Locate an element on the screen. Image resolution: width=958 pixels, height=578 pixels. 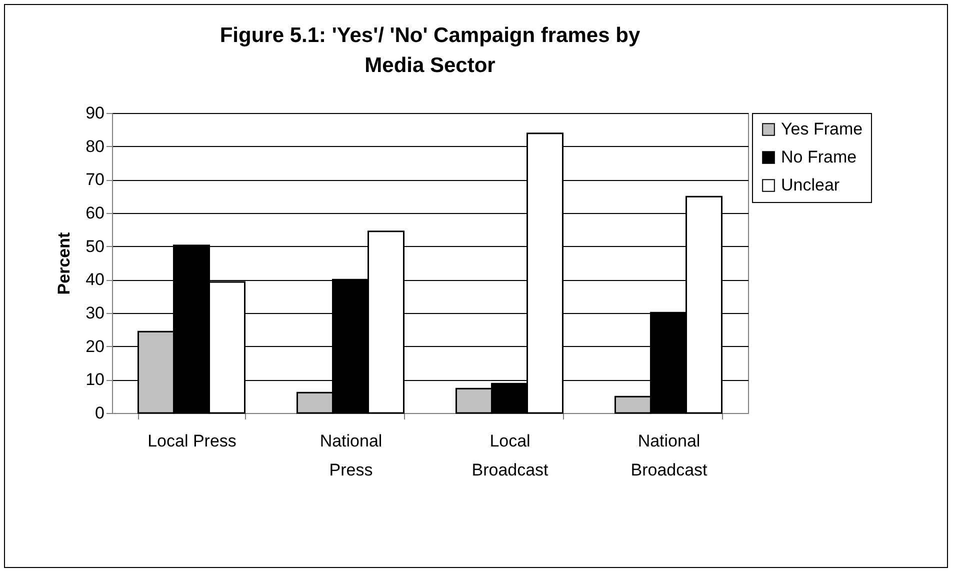
y-tick-label: 80 is located at coordinates (95, 146).